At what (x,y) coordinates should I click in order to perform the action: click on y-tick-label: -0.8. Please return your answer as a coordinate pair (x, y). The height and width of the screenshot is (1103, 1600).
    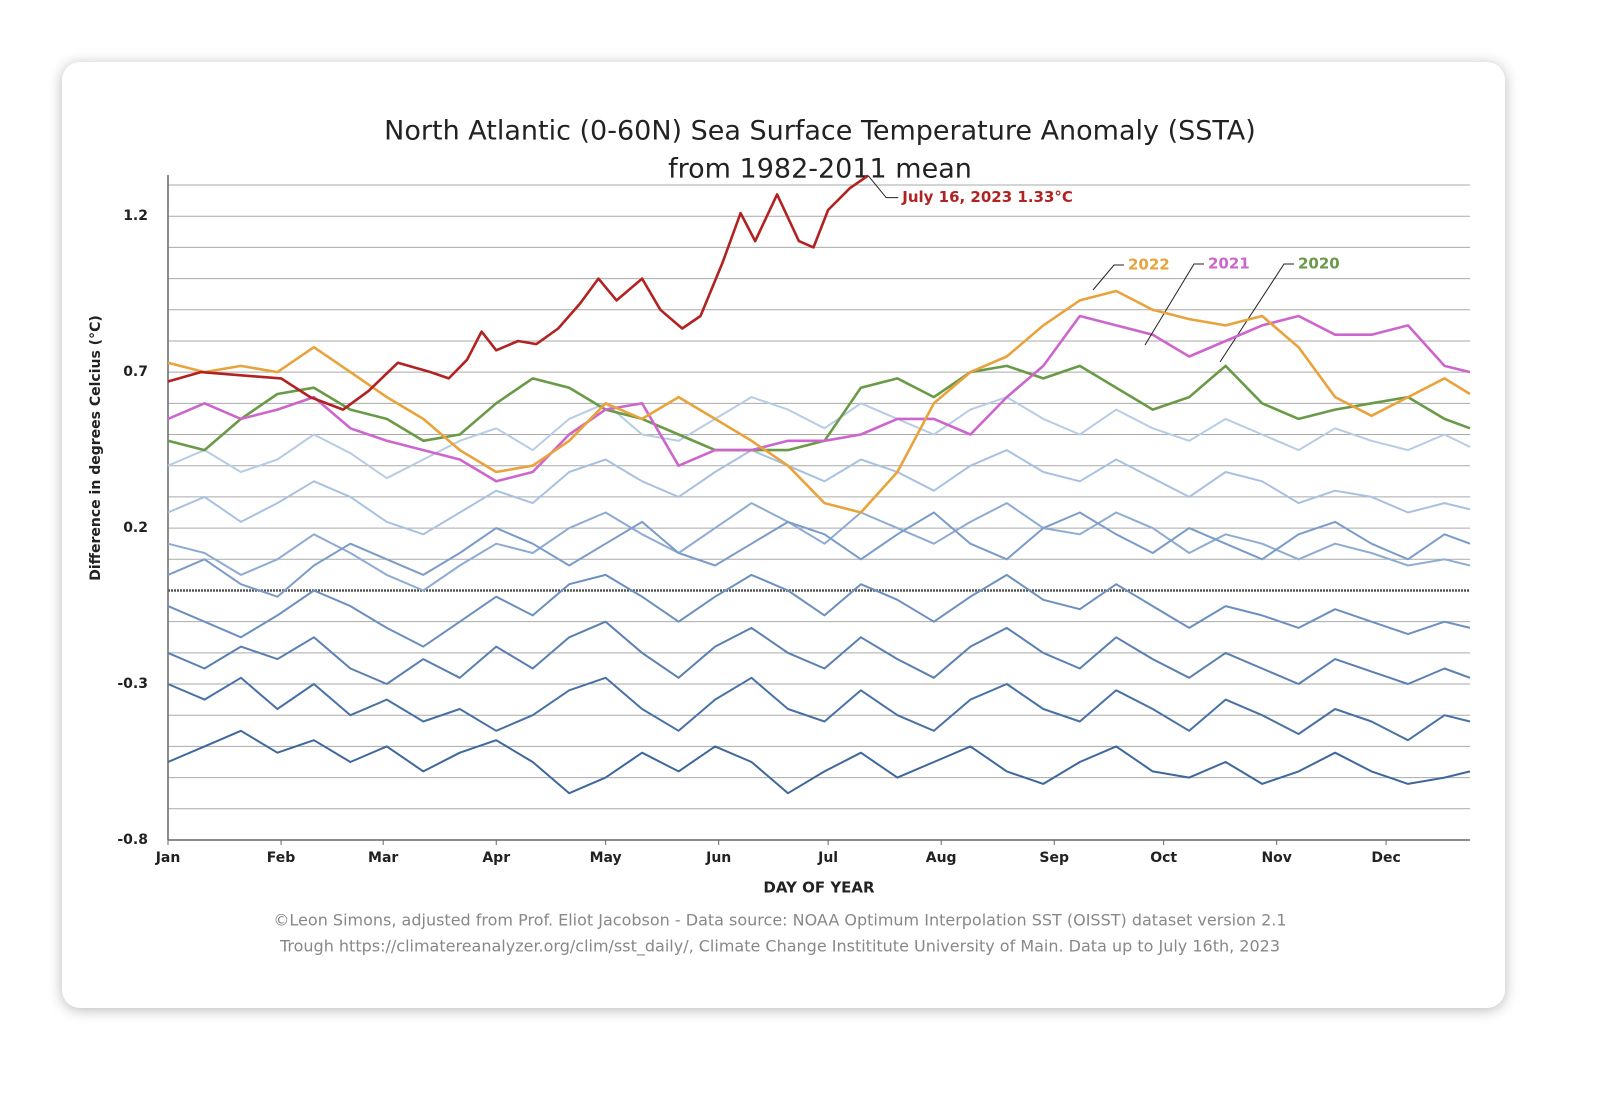
    Looking at the image, I should click on (132, 840).